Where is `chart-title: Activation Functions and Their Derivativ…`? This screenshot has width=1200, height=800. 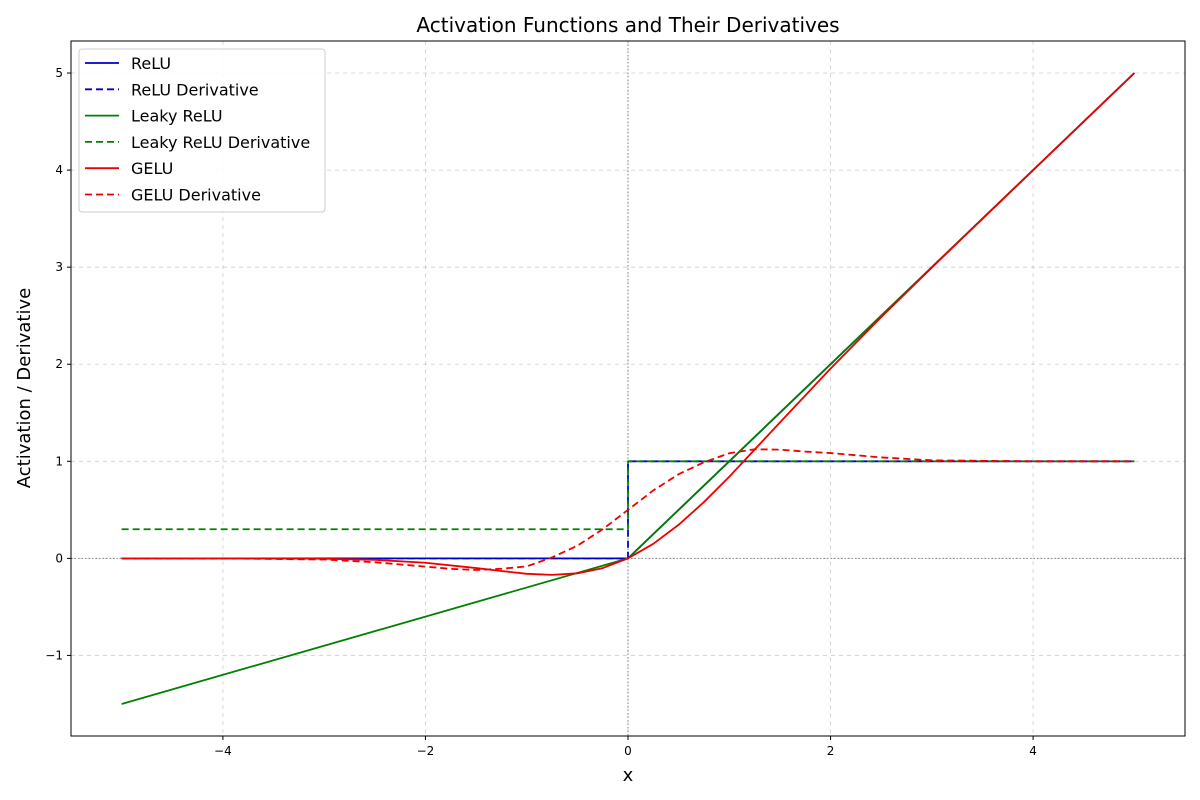
chart-title: Activation Functions and Their Derivativ… is located at coordinates (627, 25).